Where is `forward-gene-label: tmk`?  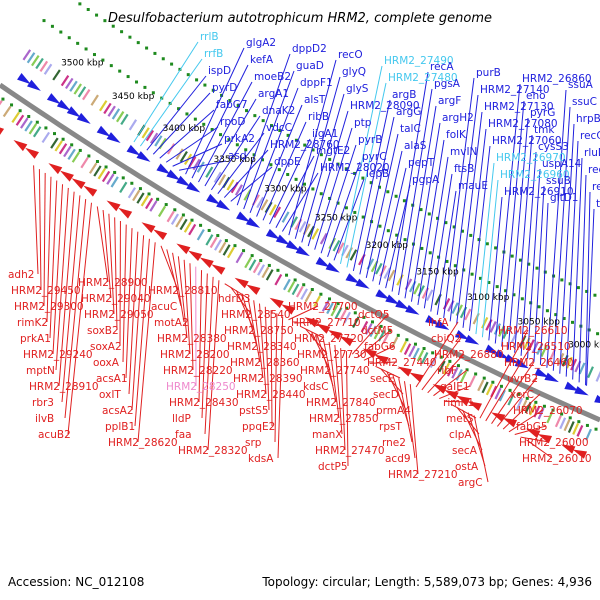 forward-gene-label: tmk is located at coordinates (544, 130).